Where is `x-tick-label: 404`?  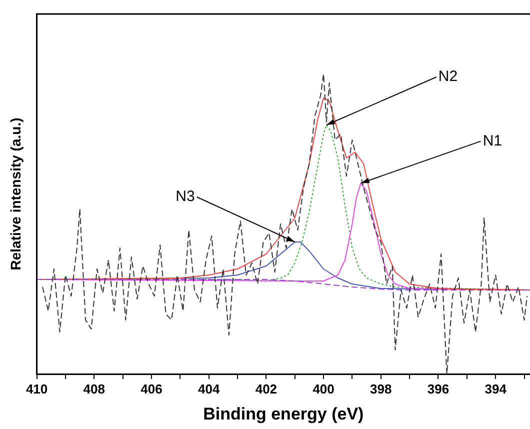
x-tick-label: 404 is located at coordinates (209, 388).